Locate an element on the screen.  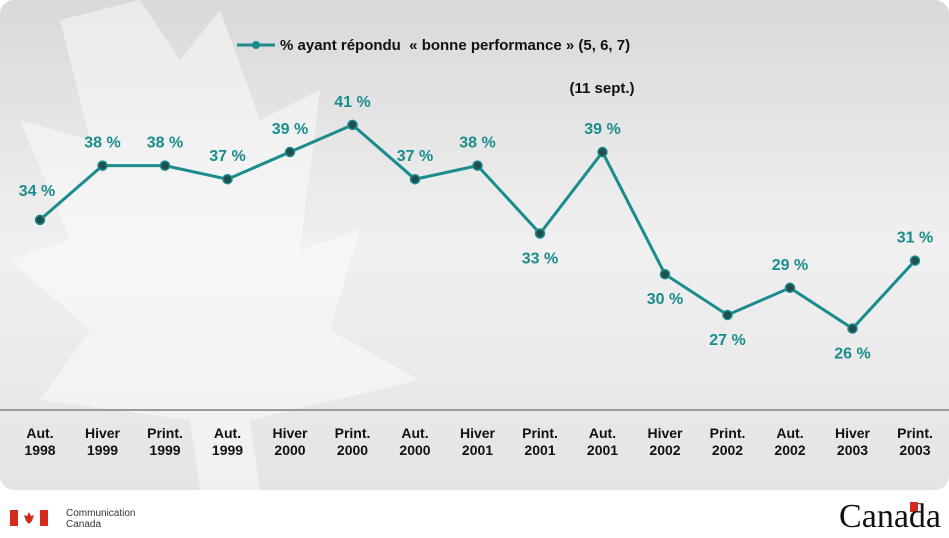
data-label: 33 % is located at coordinates (540, 259).